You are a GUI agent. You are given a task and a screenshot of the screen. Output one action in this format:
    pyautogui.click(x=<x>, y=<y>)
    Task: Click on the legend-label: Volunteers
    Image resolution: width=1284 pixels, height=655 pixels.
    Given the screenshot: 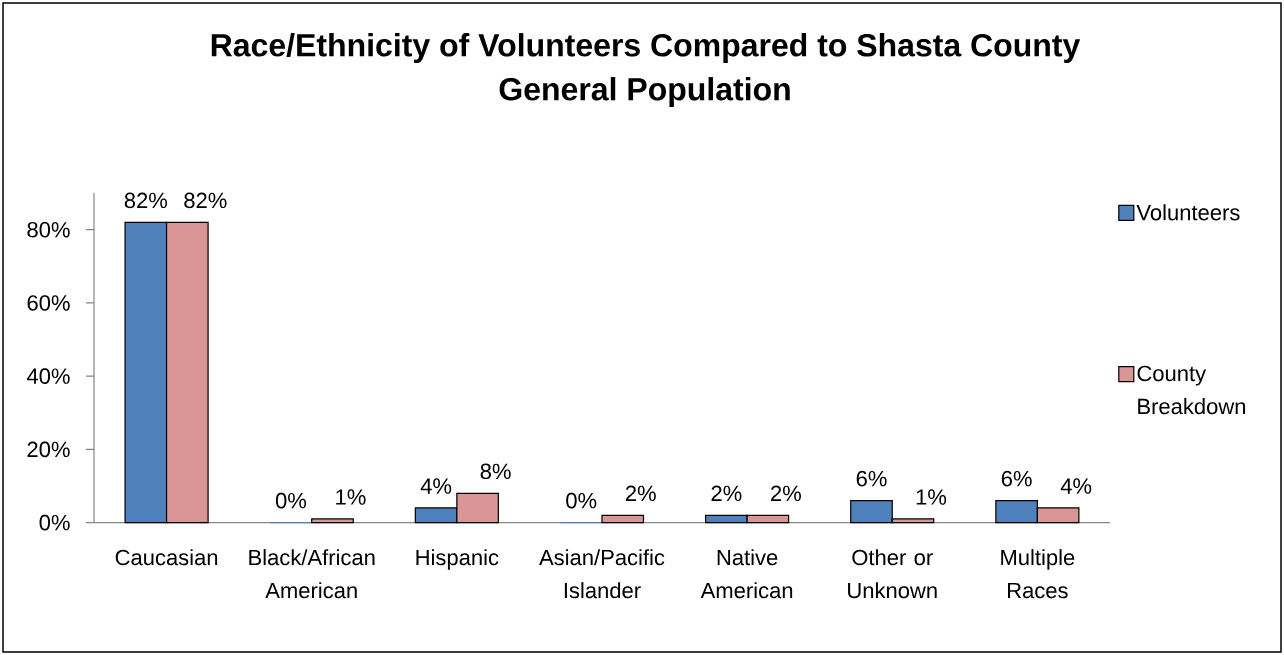 What is the action you would take?
    pyautogui.click(x=1188, y=212)
    